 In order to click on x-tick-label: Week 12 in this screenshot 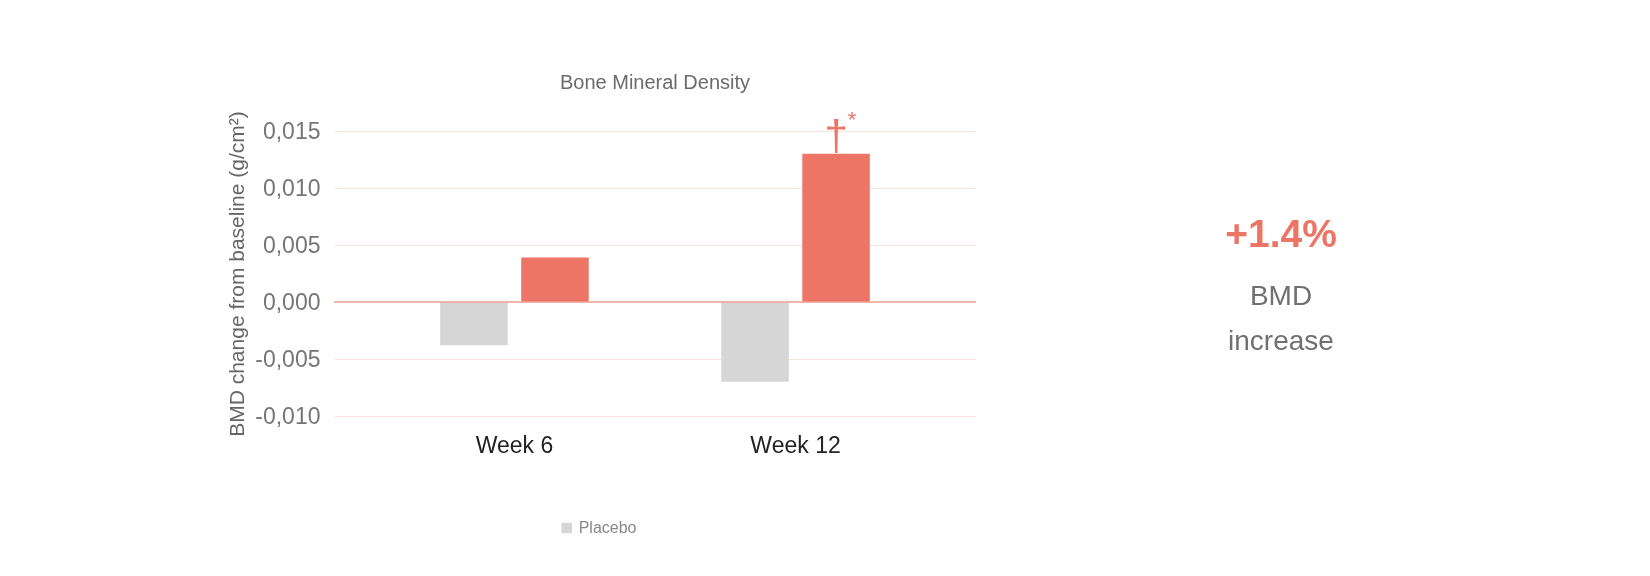, I will do `click(795, 444)`.